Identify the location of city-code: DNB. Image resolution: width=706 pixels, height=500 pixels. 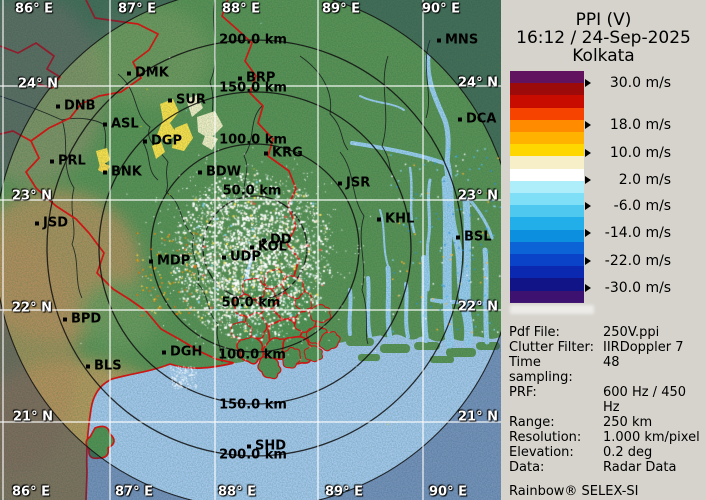
(80, 106).